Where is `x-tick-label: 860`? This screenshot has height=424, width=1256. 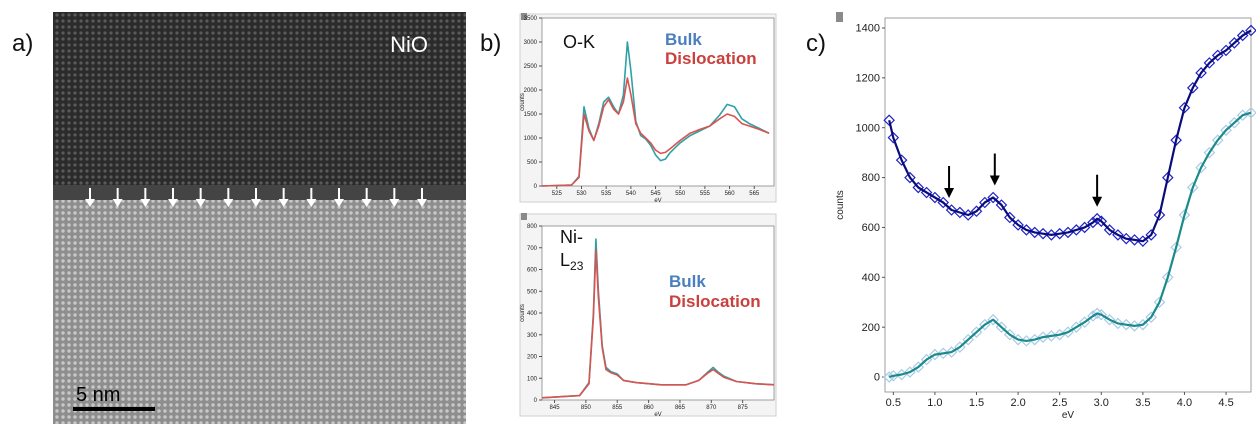 x-tick-label: 860 is located at coordinates (649, 408).